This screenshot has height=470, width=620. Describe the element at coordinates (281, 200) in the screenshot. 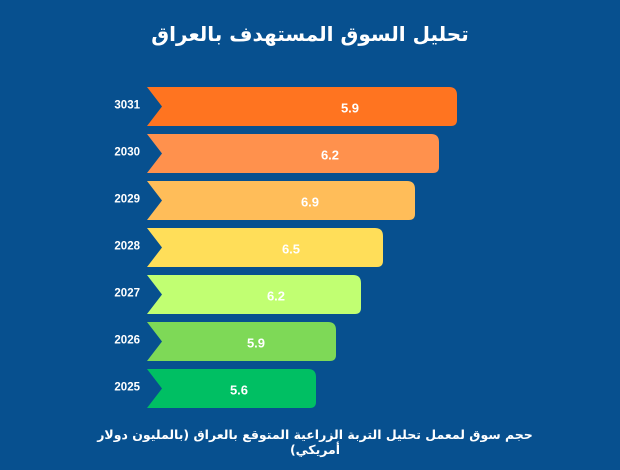

I see `bar-2029` at that location.